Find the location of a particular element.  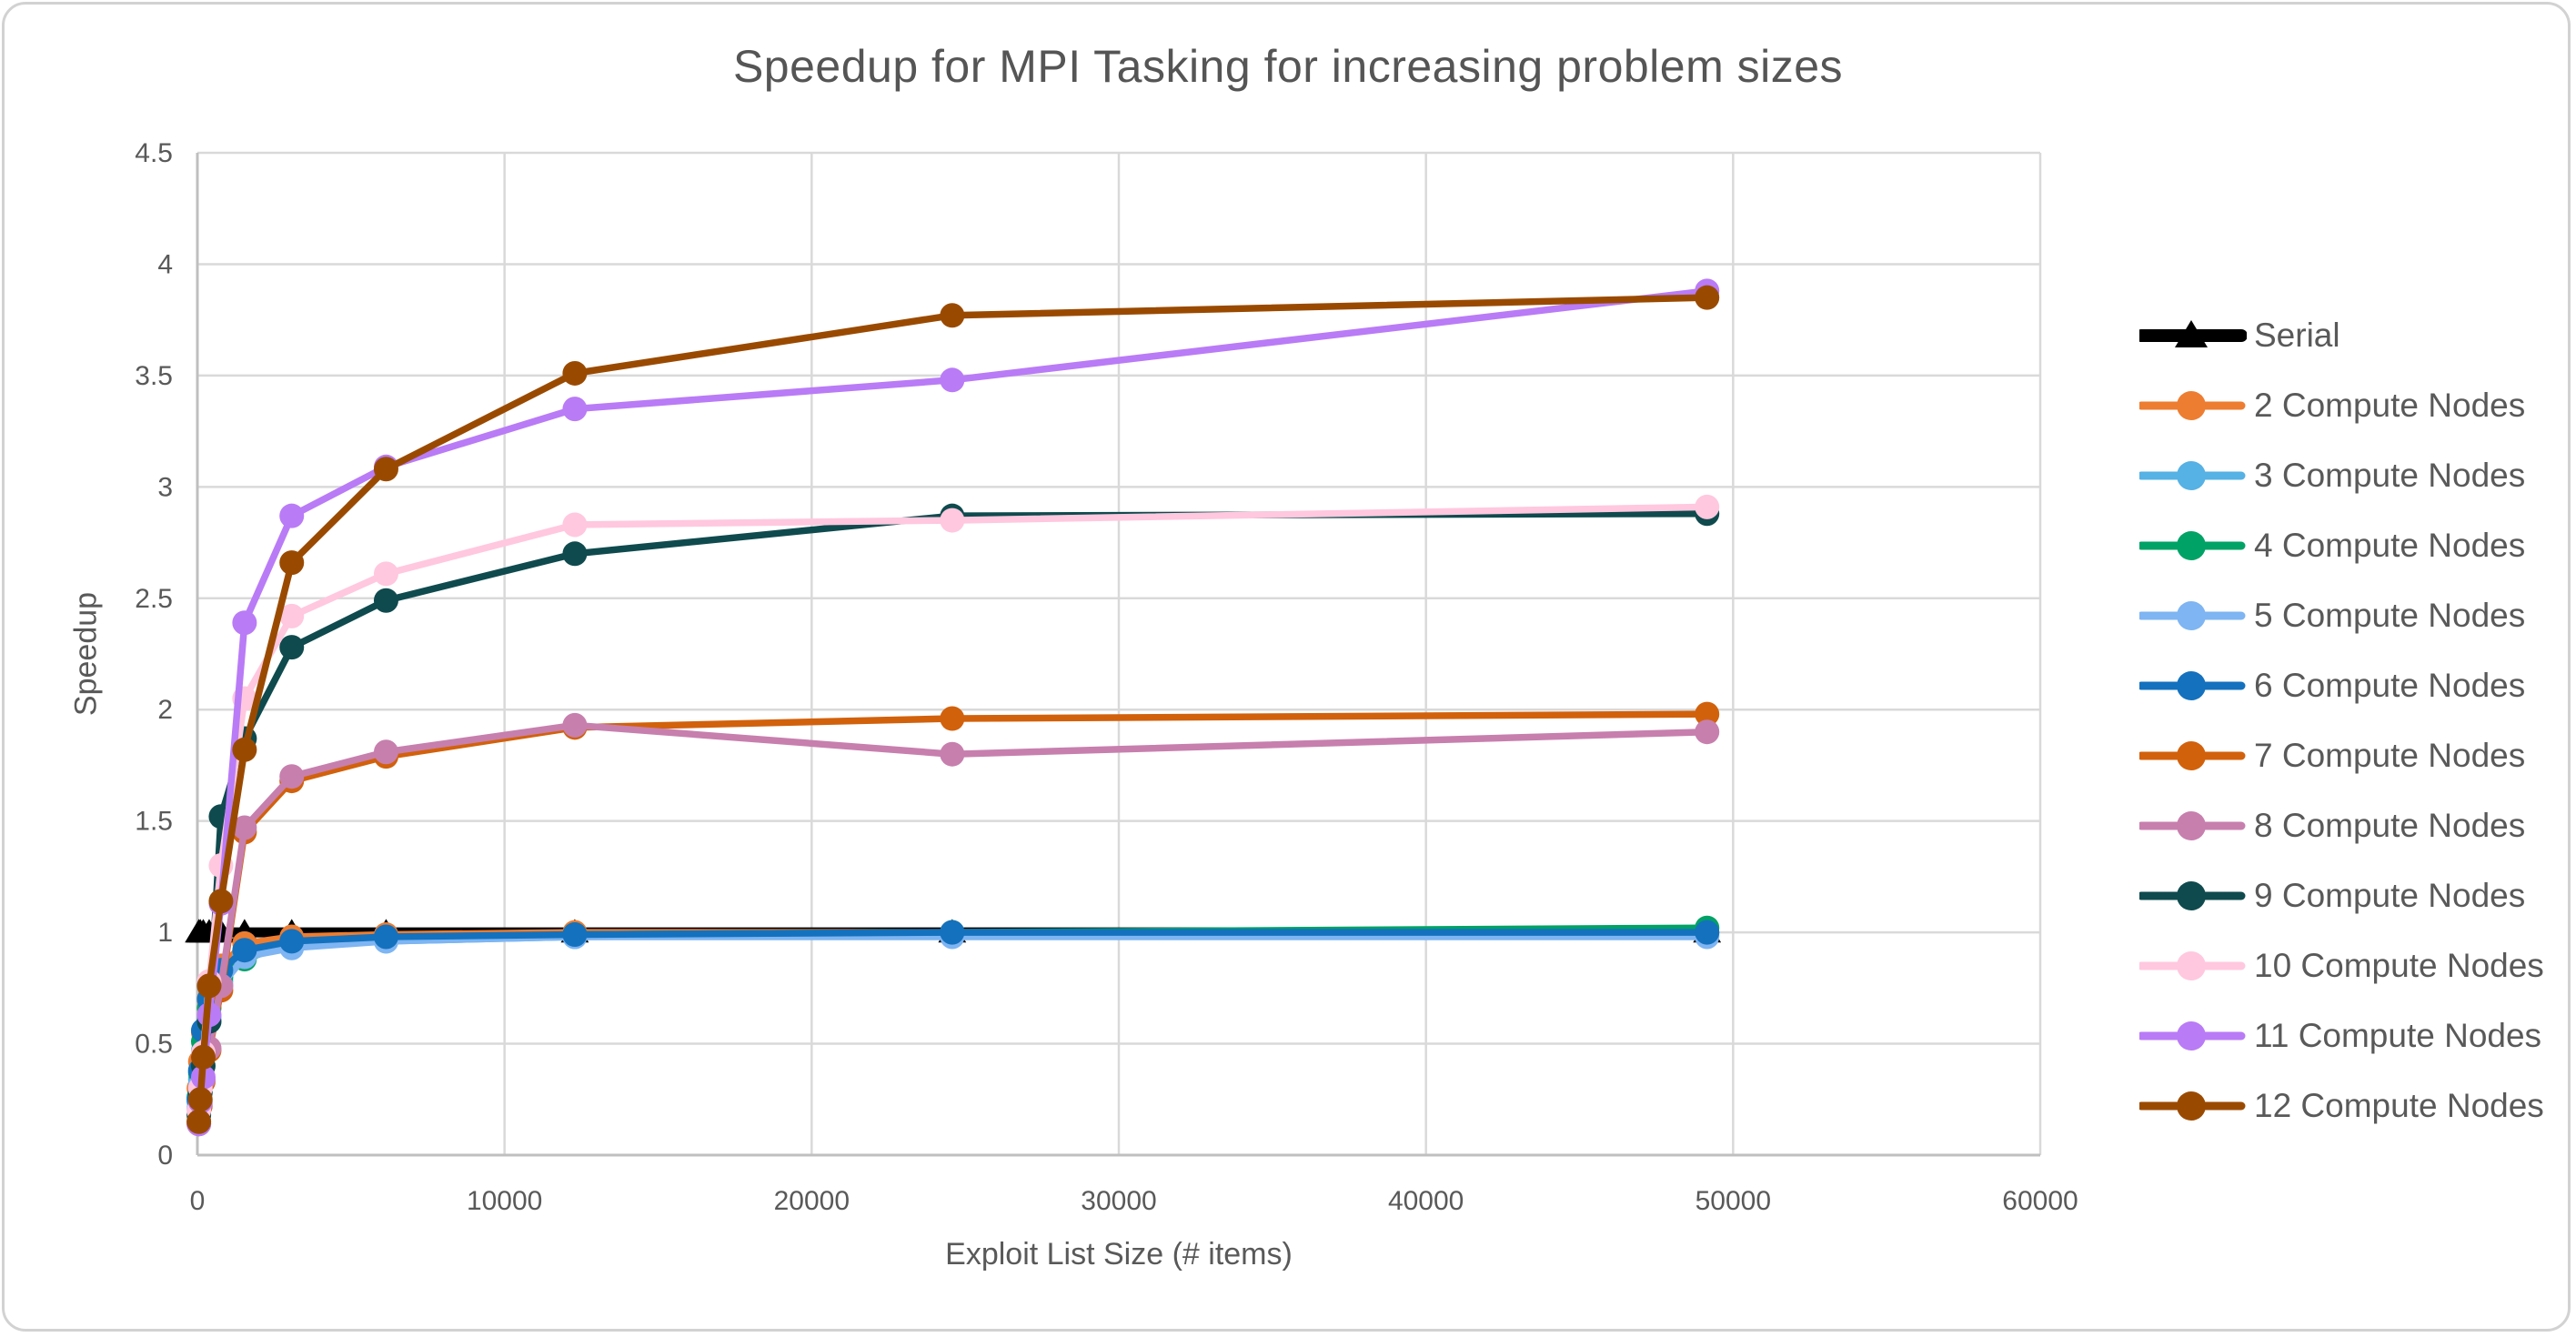

x-tick-label: 0 is located at coordinates (198, 1201).